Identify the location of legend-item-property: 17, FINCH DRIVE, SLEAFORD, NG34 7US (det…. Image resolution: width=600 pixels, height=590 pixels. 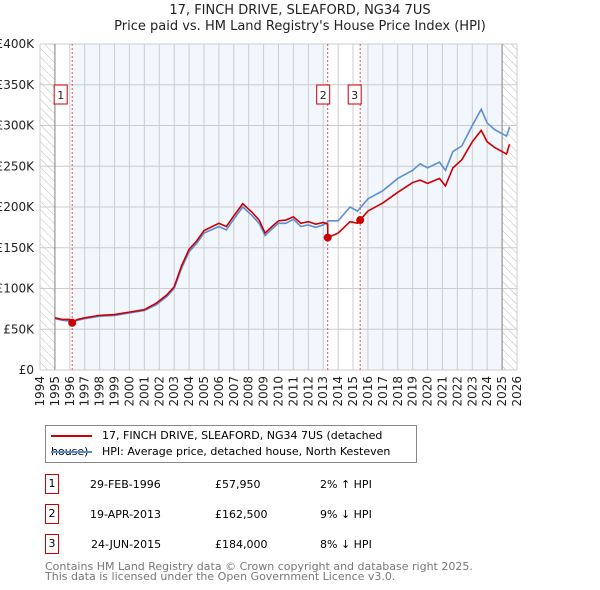
(233, 443).